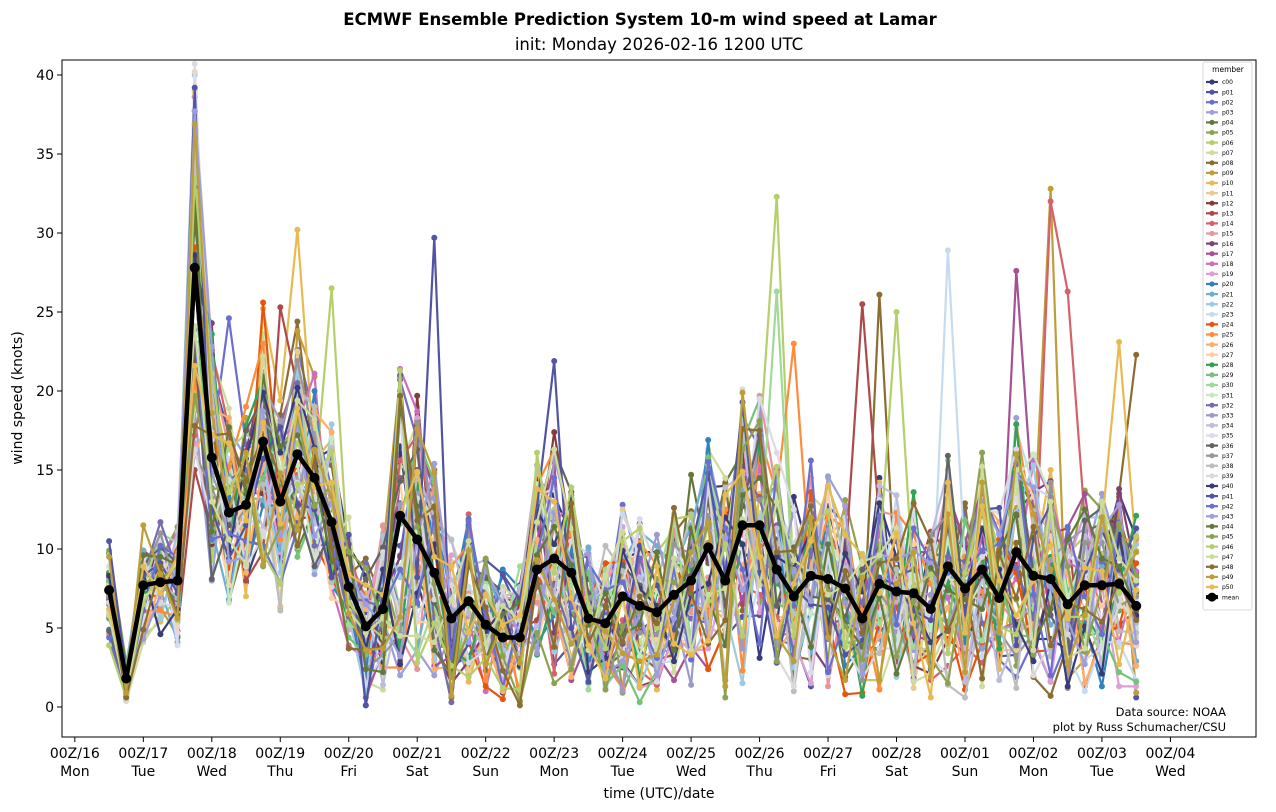 Image resolution: width=1276 pixels, height=812 pixels. What do you see at coordinates (1136, 697) in the screenshot?
I see `member-point-p01` at bounding box center [1136, 697].